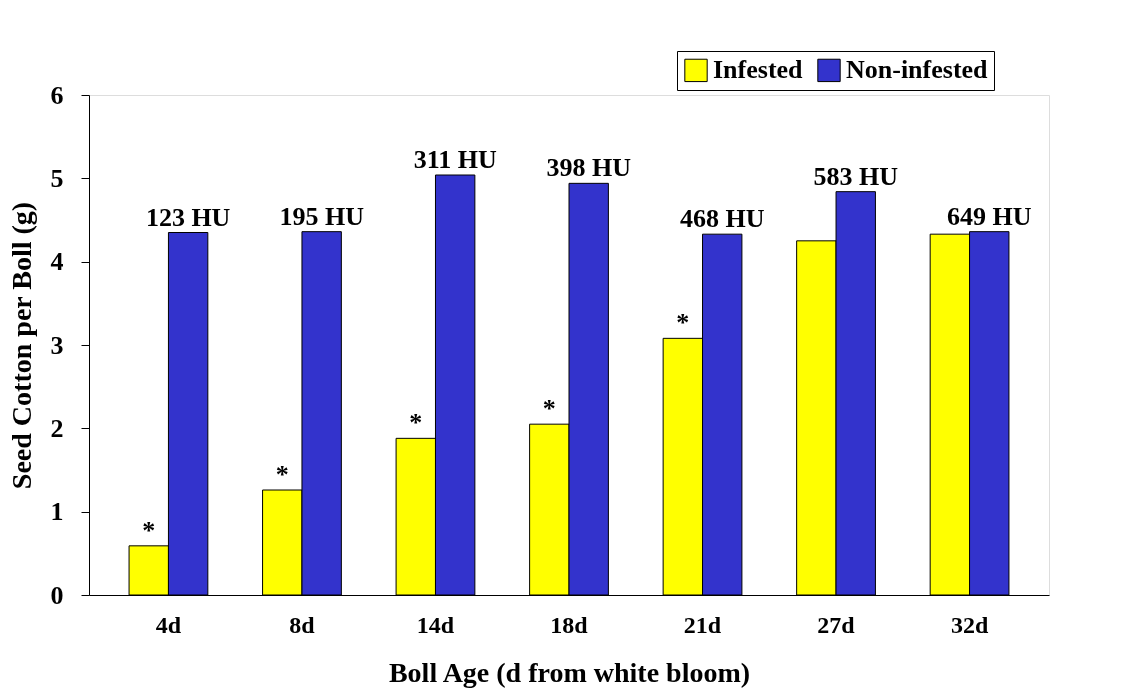  I want to click on x-tick-label: 14d, so click(435, 624).